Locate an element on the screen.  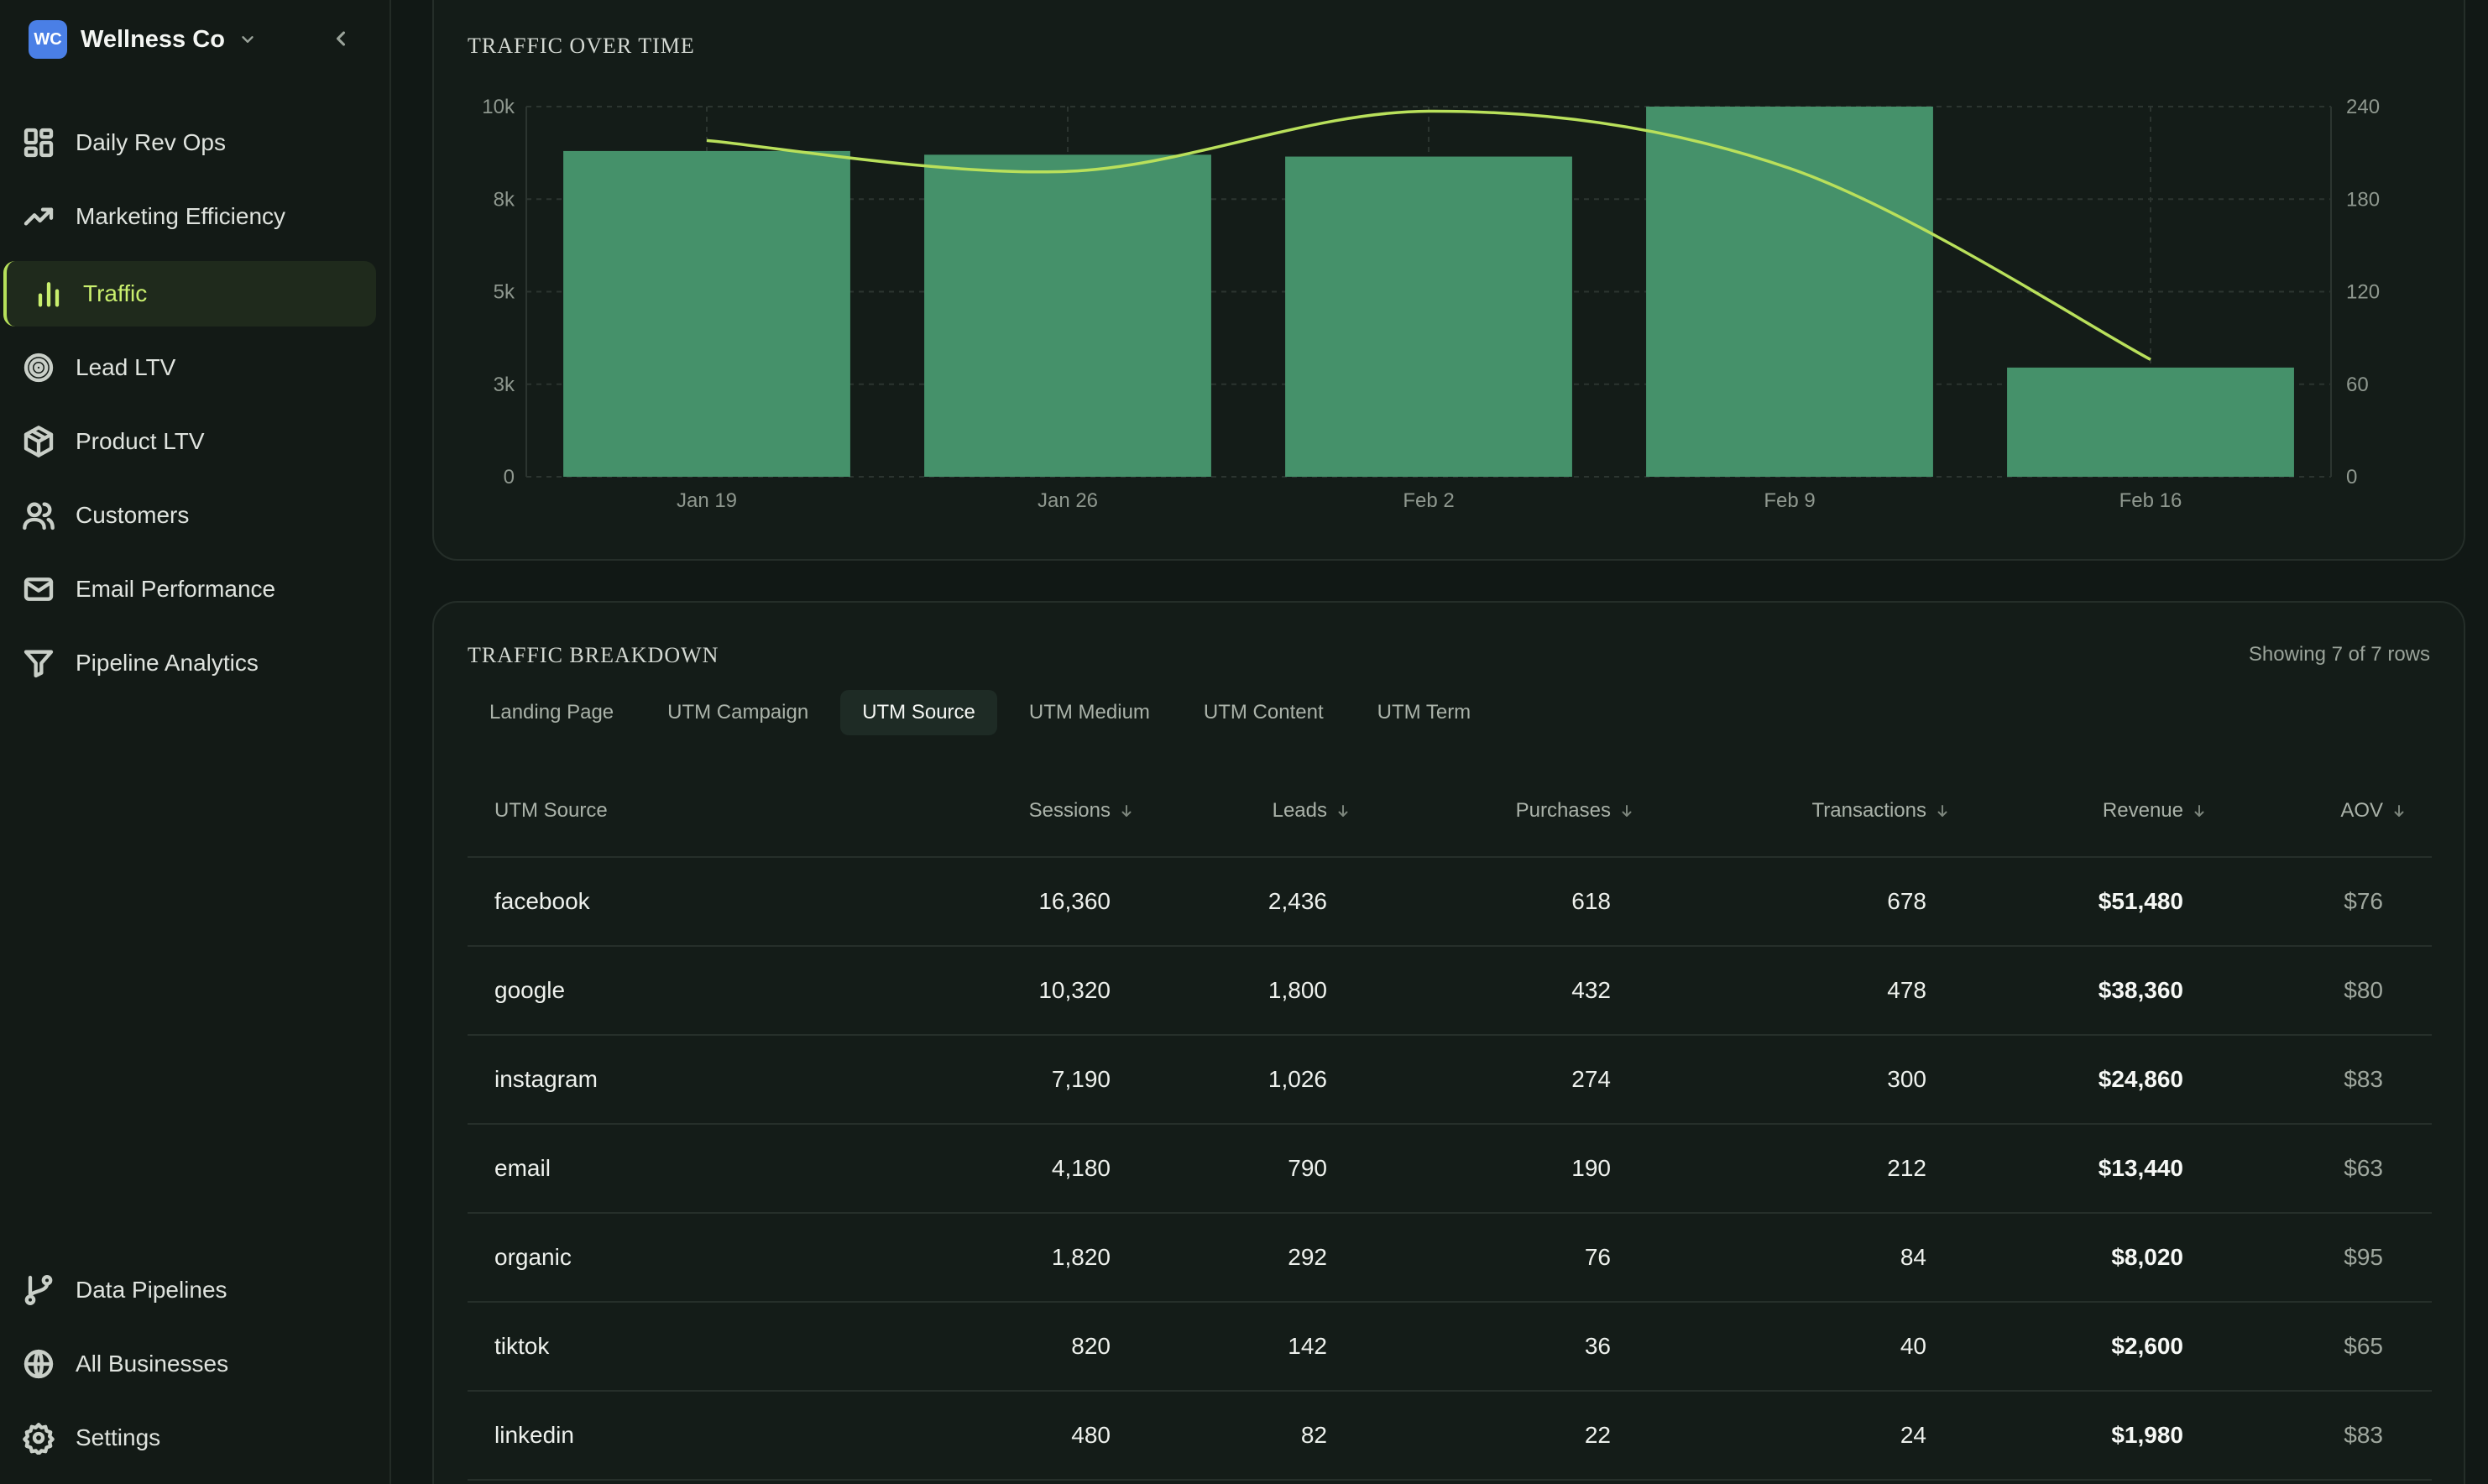
column-header-sessions: Sessions is located at coordinates (1081, 811).